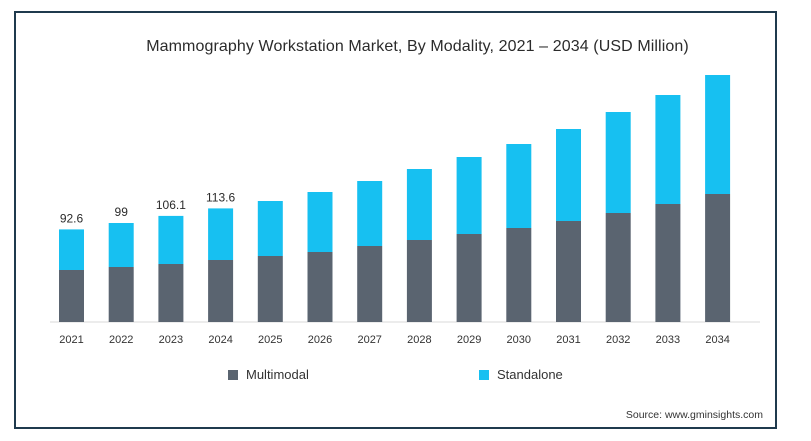  I want to click on legend-label-multimodal: Multimodal, so click(277, 374).